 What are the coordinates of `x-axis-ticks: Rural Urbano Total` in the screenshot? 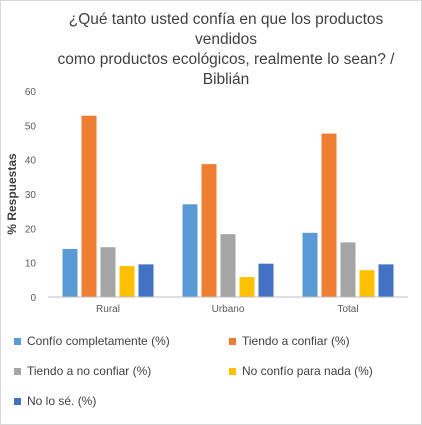 It's located at (227, 309).